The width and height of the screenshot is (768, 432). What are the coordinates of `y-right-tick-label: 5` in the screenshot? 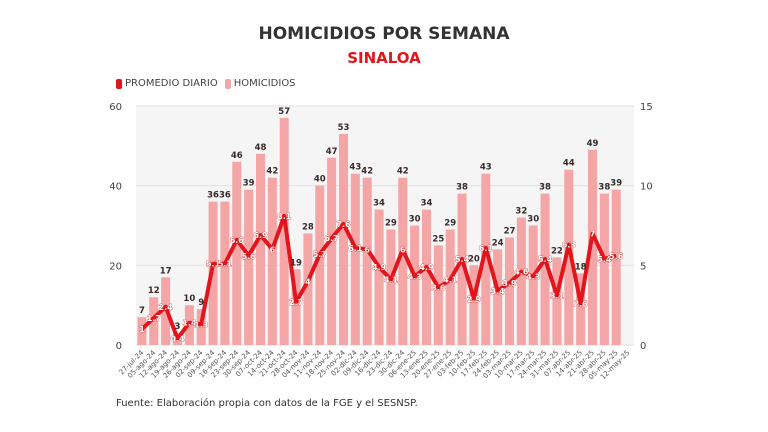 It's located at (643, 266).